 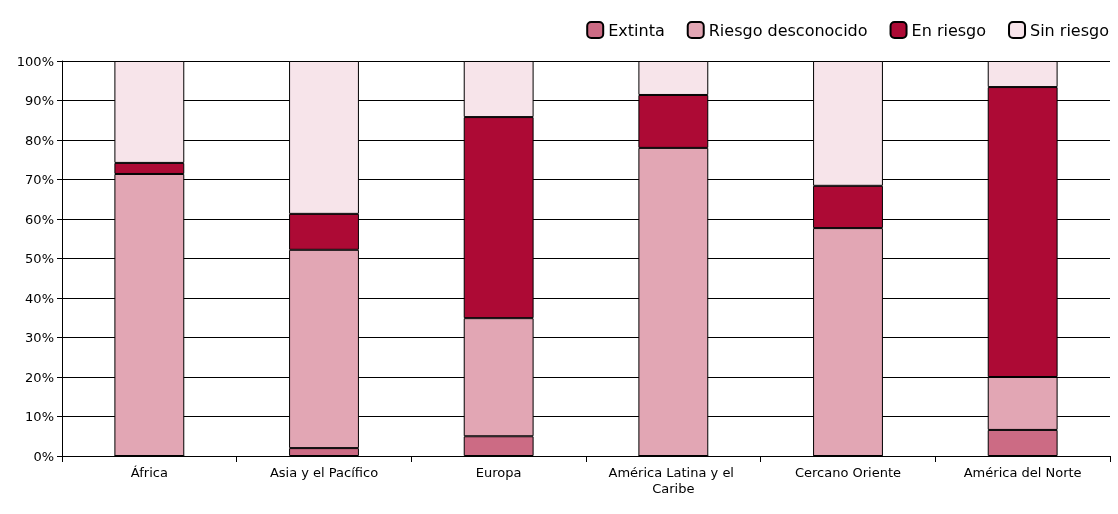 What do you see at coordinates (949, 30) in the screenshot?
I see `legend-label: En riesgo` at bounding box center [949, 30].